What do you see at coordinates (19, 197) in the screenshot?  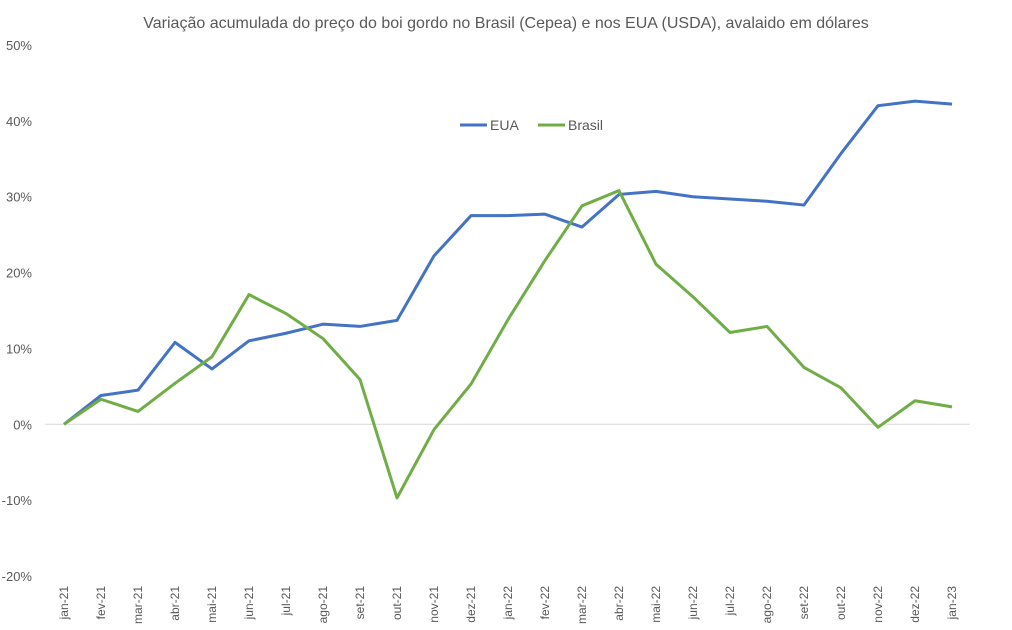 I see `y-tick-label: 30%` at bounding box center [19, 197].